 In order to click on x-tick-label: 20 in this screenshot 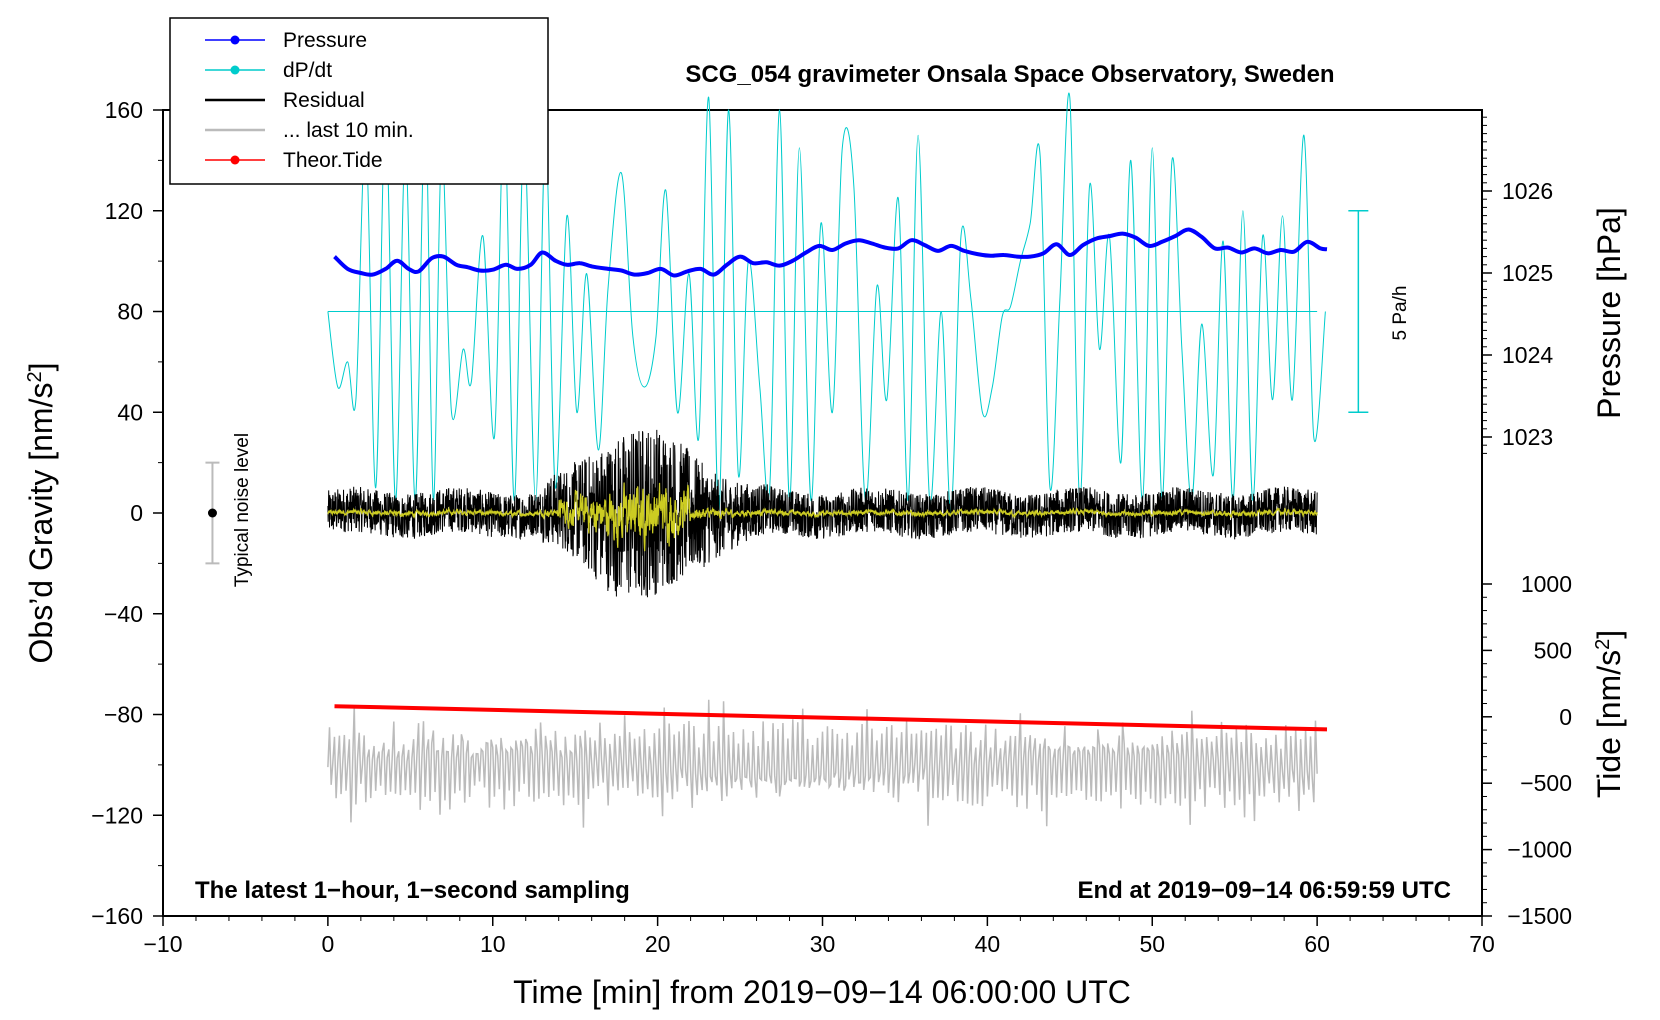, I will do `click(658, 944)`.